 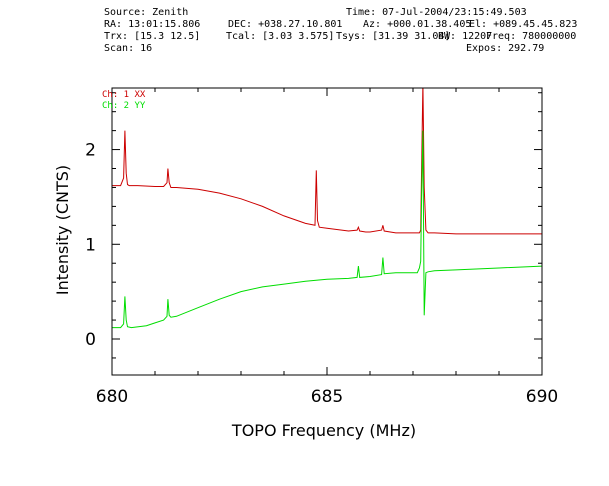 What do you see at coordinates (124, 95) in the screenshot?
I see `legend-ch1: Ch: 1 XX` at bounding box center [124, 95].